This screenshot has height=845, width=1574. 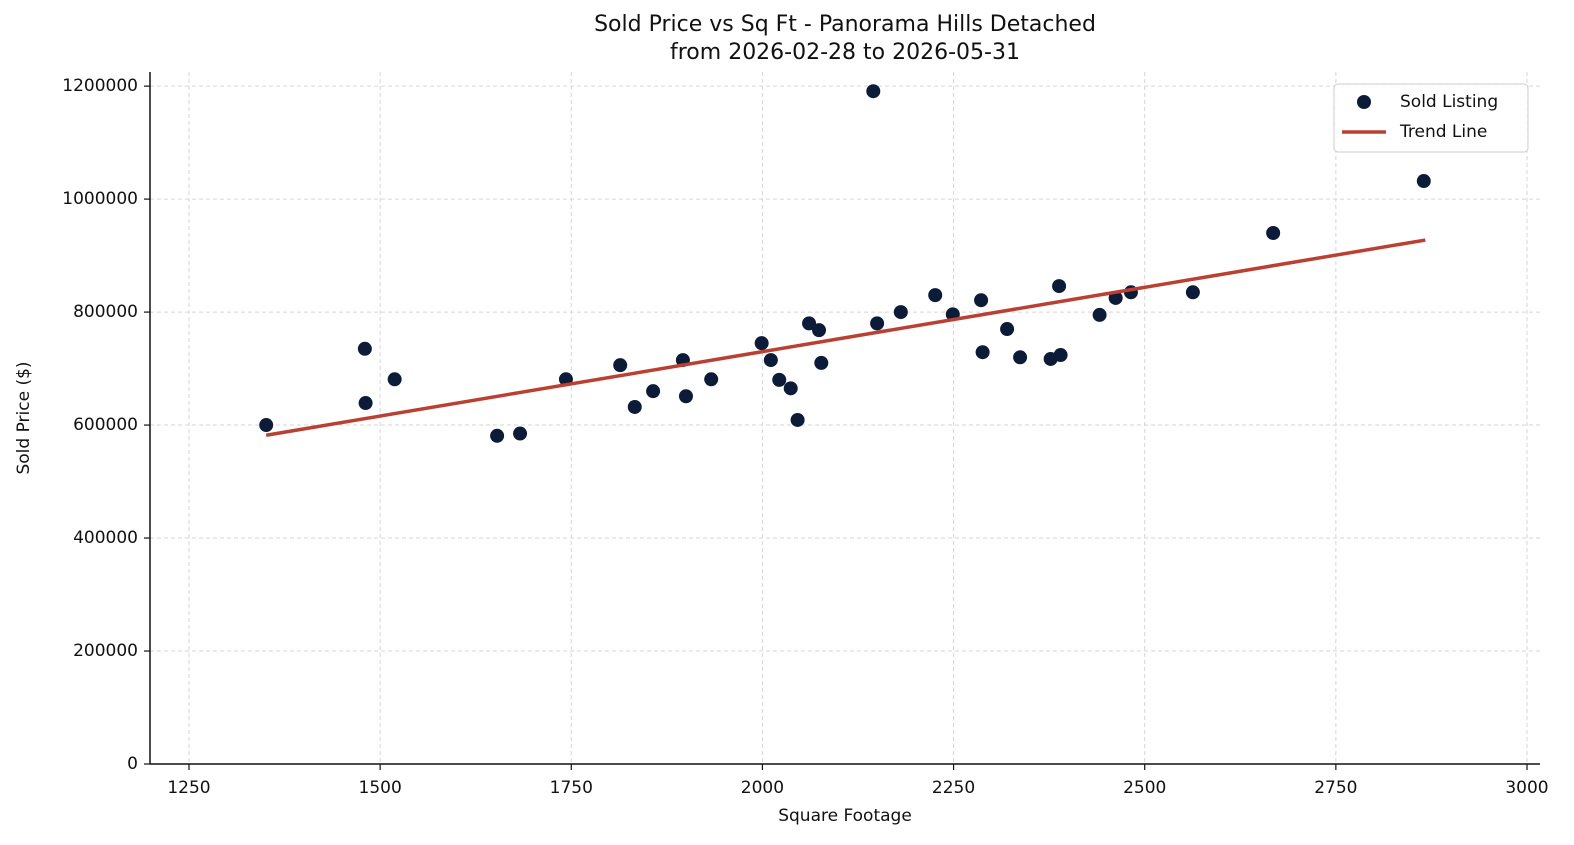 What do you see at coordinates (571, 788) in the screenshot?
I see `x-tick-label: 1750` at bounding box center [571, 788].